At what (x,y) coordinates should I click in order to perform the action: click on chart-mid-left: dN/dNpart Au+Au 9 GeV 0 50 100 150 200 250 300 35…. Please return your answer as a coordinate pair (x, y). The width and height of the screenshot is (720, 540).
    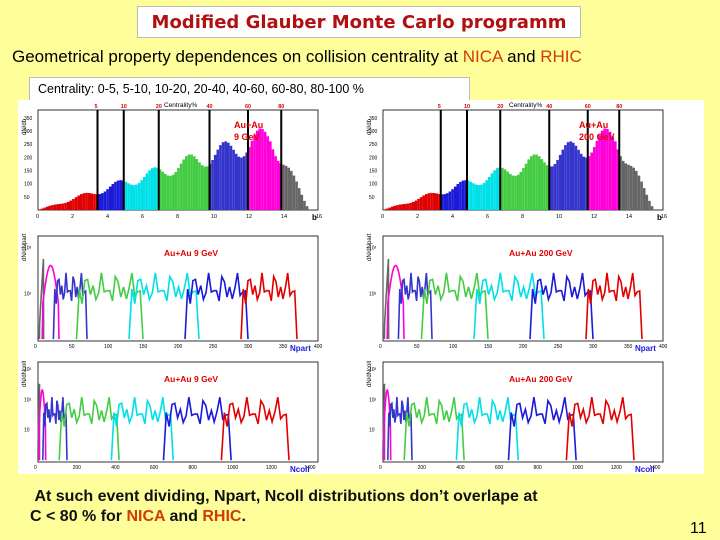
    Looking at the image, I should click on (172, 293).